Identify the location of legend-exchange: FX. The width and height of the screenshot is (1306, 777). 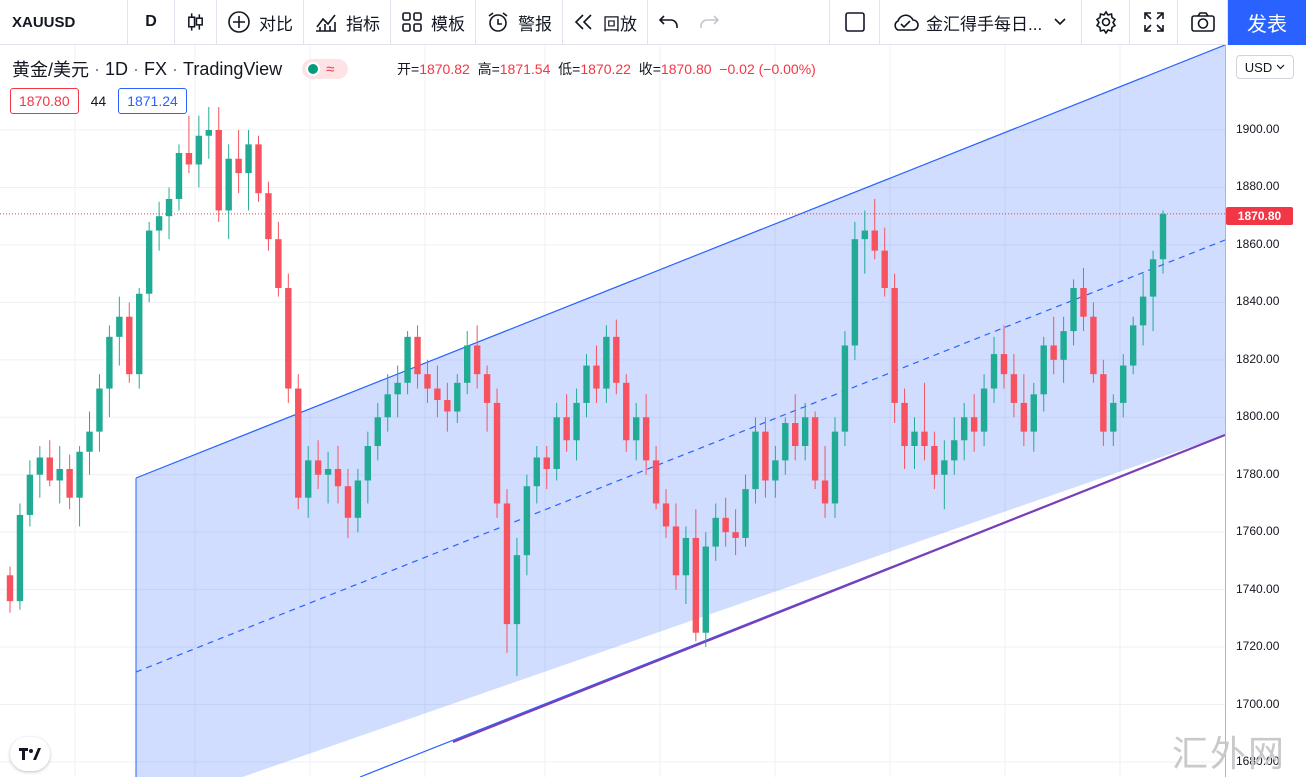
(156, 68).